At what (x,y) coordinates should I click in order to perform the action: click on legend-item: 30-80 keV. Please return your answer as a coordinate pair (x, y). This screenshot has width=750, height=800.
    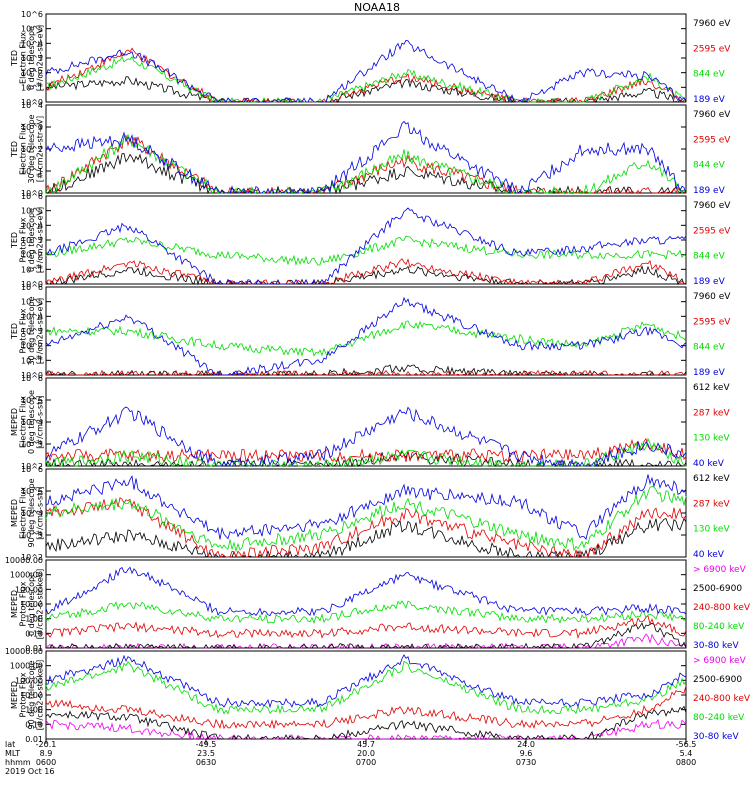
    Looking at the image, I should click on (716, 737).